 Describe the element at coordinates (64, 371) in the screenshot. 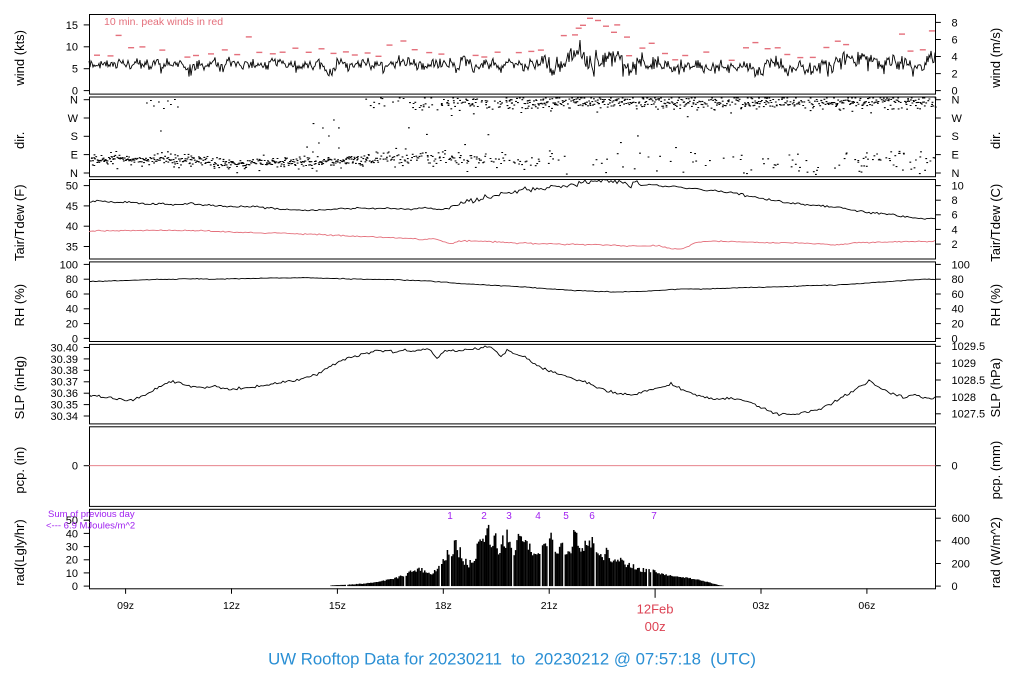

I see `svg-text: 30.38` at that location.